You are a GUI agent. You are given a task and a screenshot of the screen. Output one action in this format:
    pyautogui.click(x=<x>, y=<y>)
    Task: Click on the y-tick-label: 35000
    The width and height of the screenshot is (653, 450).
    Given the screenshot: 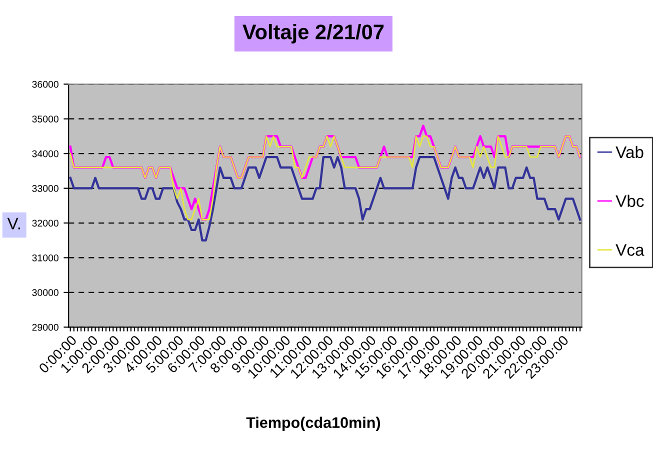 What is the action you would take?
    pyautogui.click(x=45, y=119)
    